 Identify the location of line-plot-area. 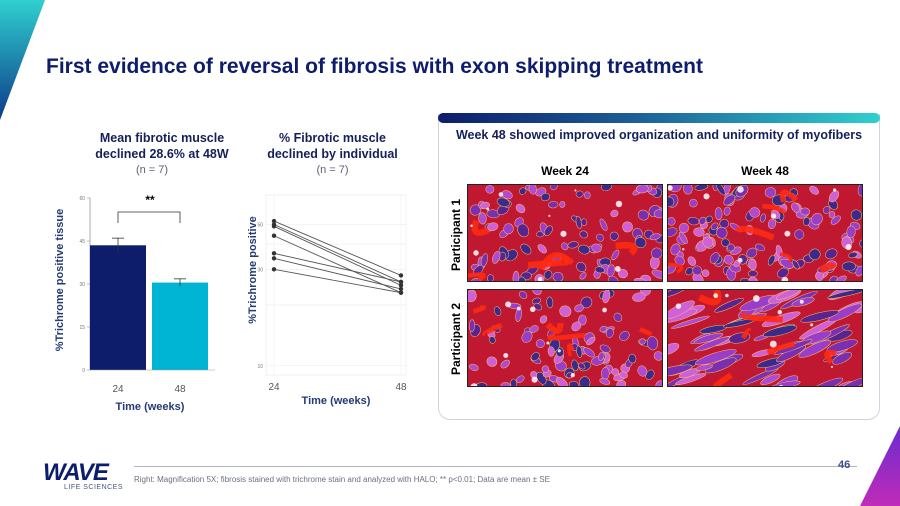
(336, 285).